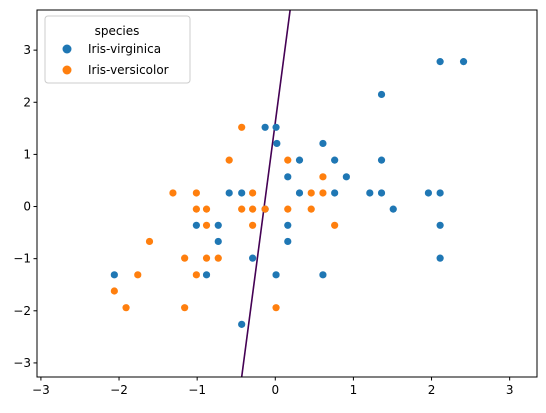 The width and height of the screenshot is (546, 413). What do you see at coordinates (27, 102) in the screenshot?
I see `y-tick-label: 2` at bounding box center [27, 102].